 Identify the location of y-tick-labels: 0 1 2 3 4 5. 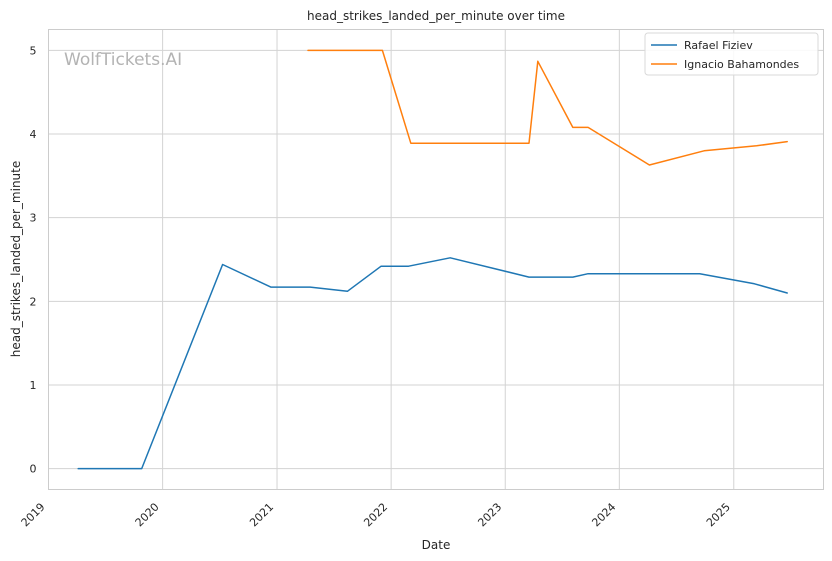
(33, 259).